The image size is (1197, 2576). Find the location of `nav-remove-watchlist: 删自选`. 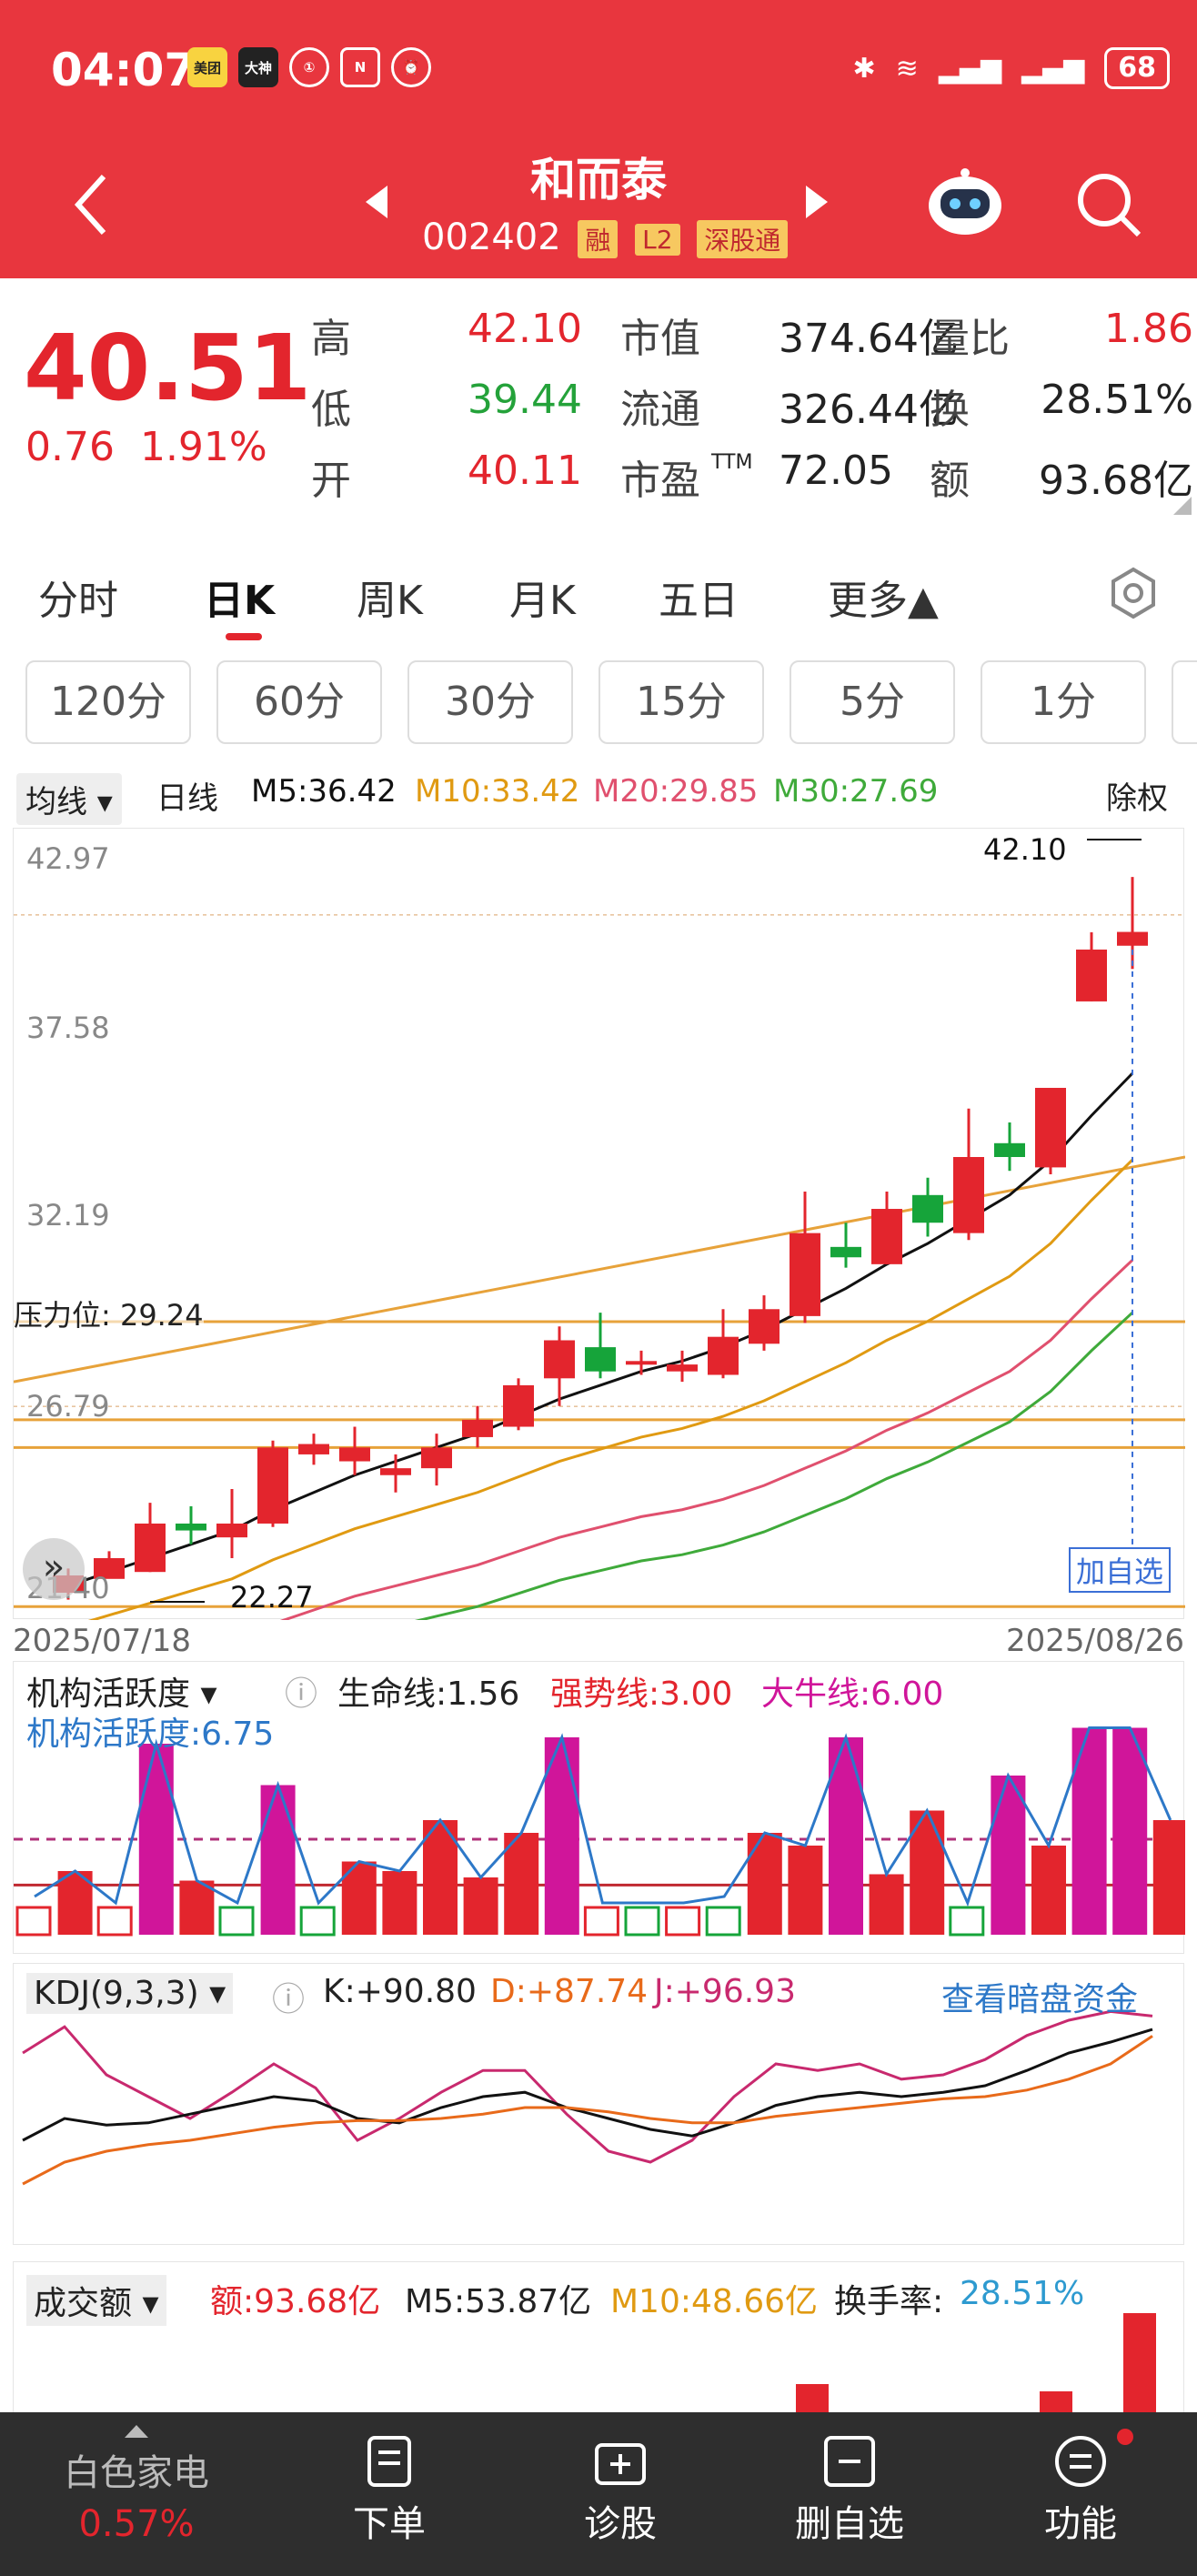

nav-remove-watchlist: 删自选 is located at coordinates (849, 2490).